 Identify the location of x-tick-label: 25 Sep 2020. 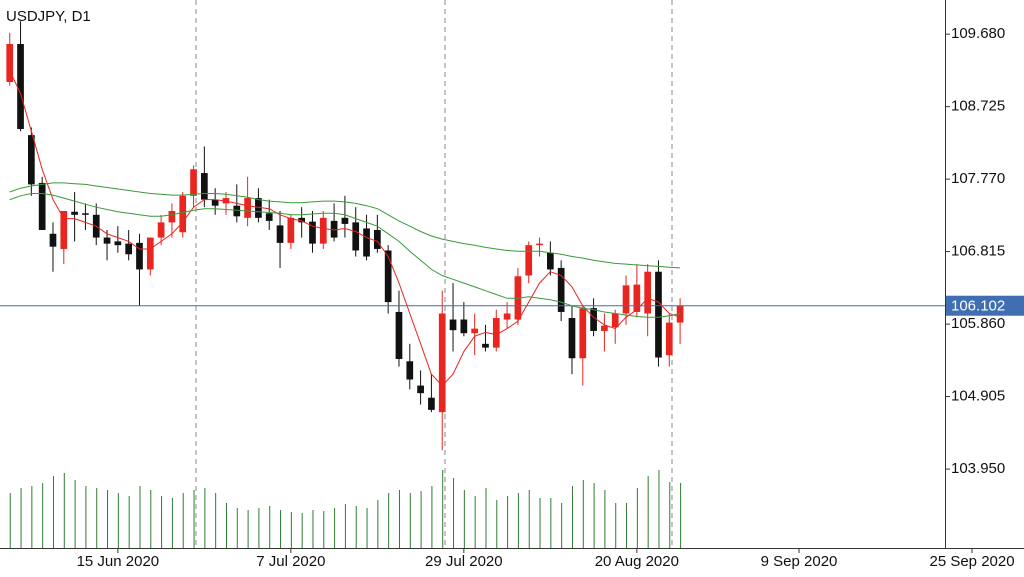
(971, 561).